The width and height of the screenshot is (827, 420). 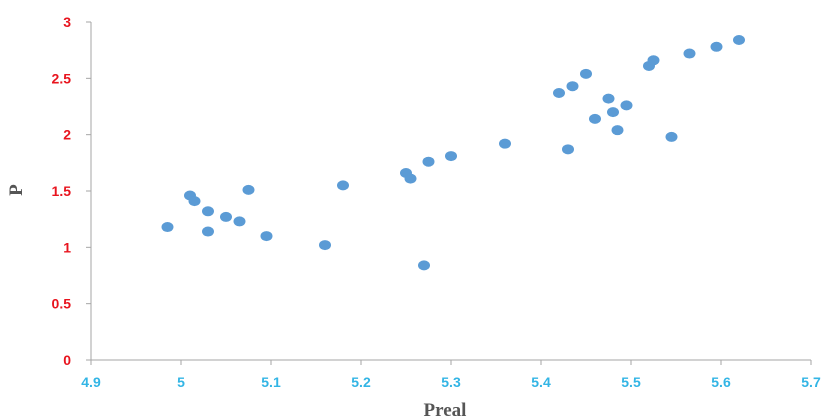 I want to click on x-tick-label: 5.3, so click(x=451, y=382).